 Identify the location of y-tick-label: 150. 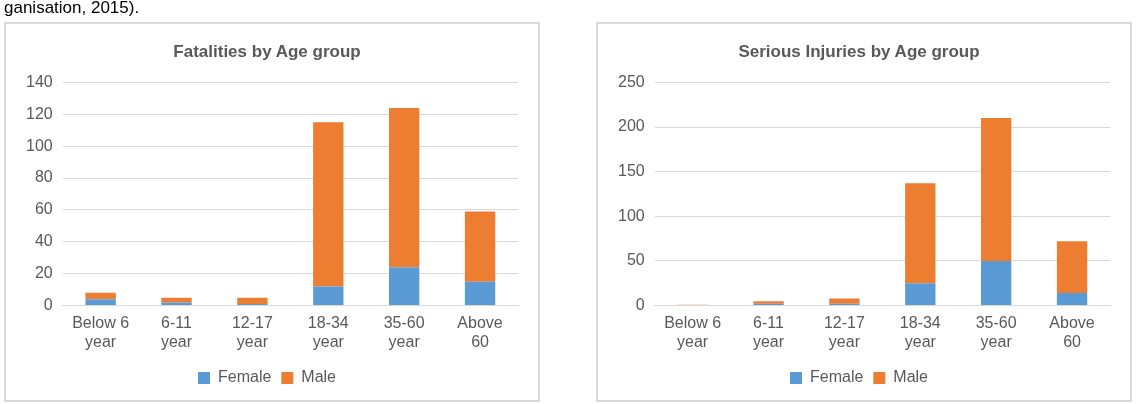
(631, 171).